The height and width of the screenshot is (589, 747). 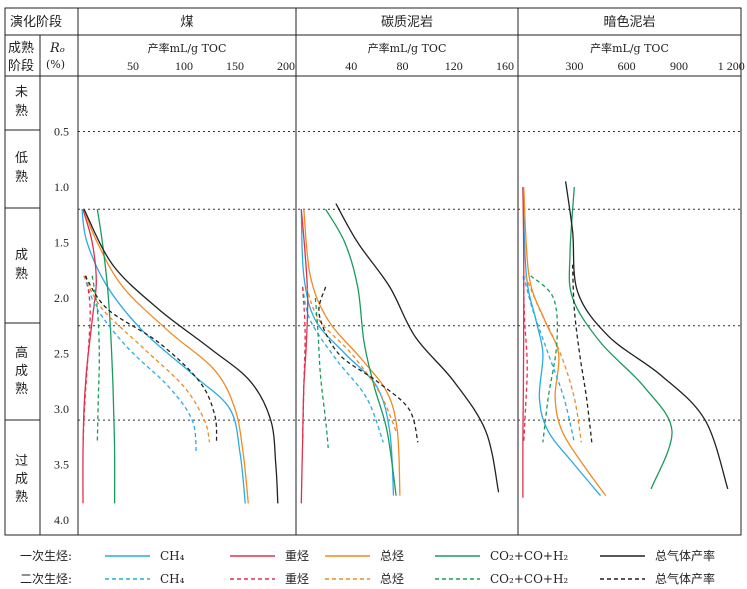 What do you see at coordinates (21, 274) in the screenshot?
I see `stage-mature-bottom: 熟` at bounding box center [21, 274].